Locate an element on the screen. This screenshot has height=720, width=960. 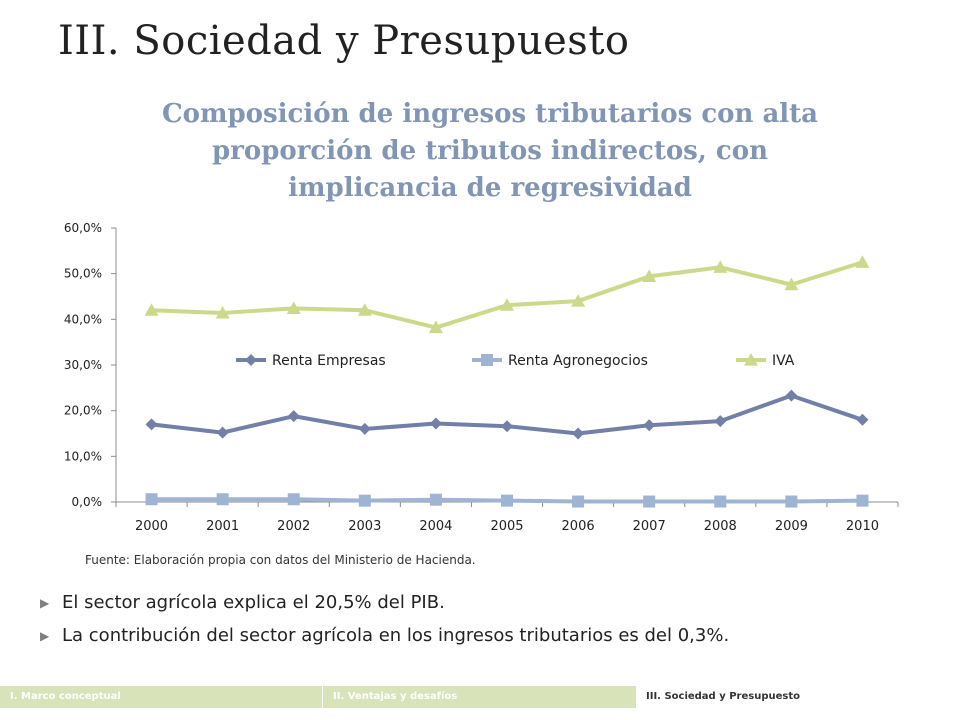
x-tick-label: 2005 is located at coordinates (506, 526).